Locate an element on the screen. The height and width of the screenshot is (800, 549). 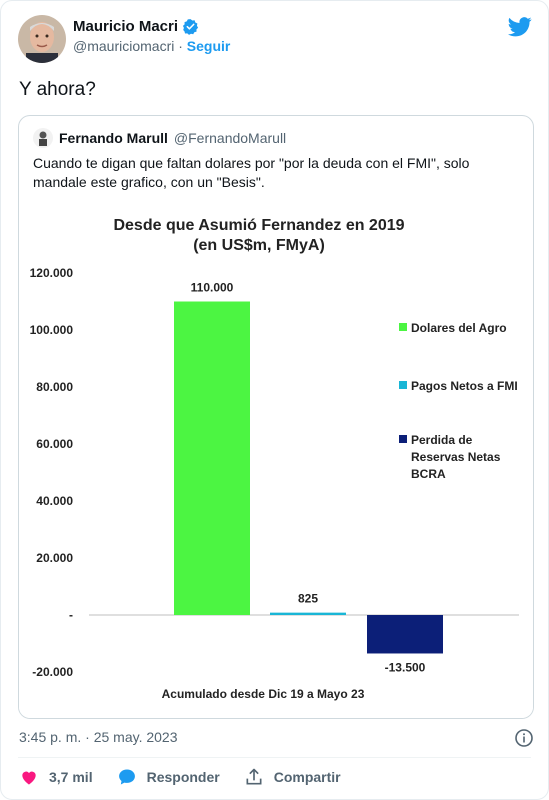
y-tick-label: 60.000 is located at coordinates (54, 444).